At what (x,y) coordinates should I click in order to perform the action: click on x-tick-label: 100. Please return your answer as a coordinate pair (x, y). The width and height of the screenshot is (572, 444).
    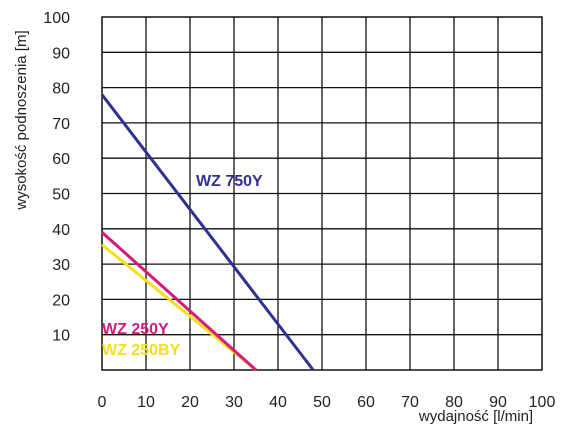
    Looking at the image, I should click on (542, 402).